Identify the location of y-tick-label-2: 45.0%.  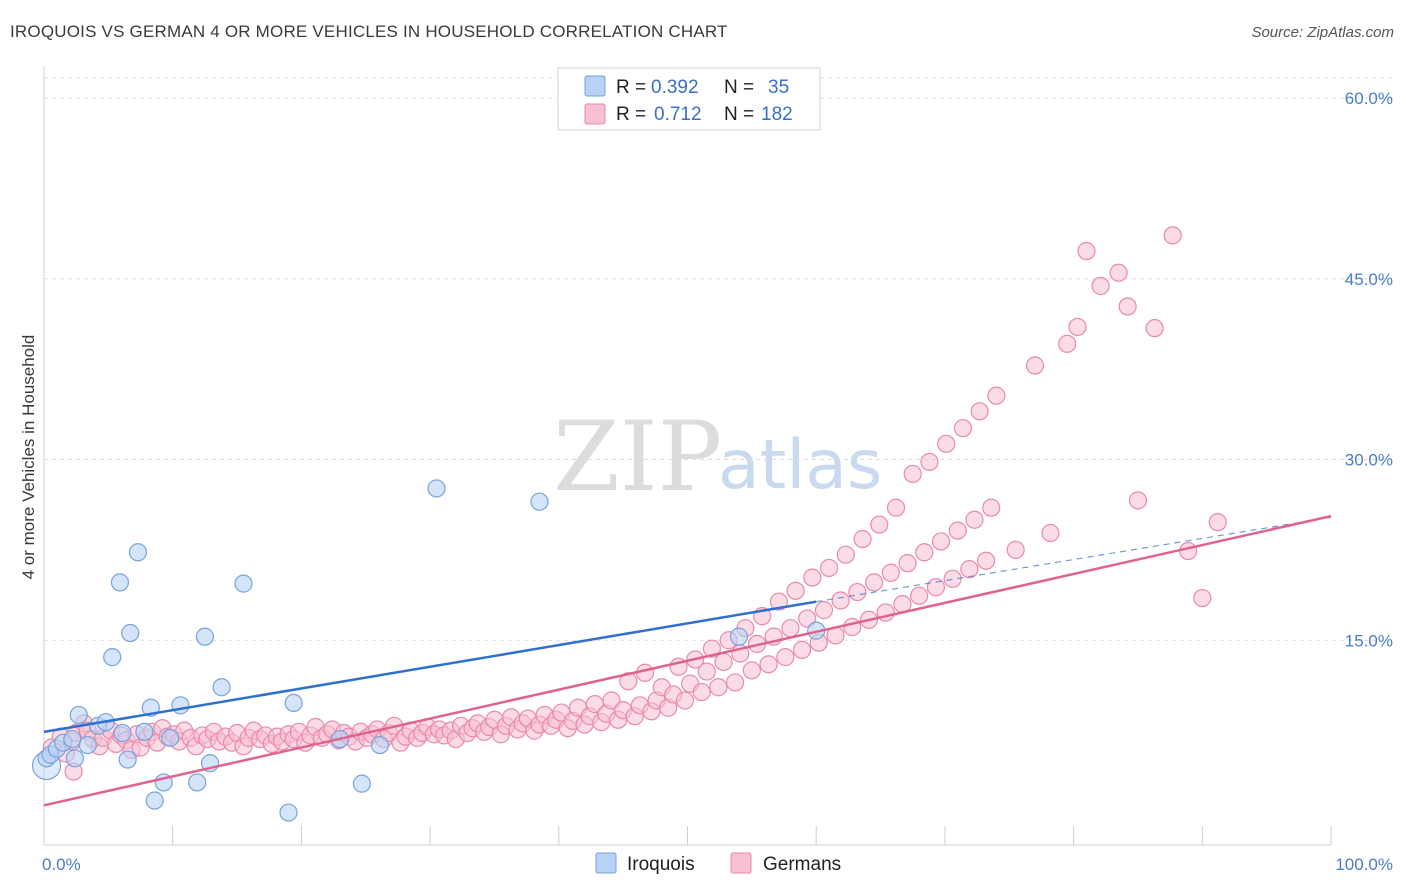
(1369, 279).